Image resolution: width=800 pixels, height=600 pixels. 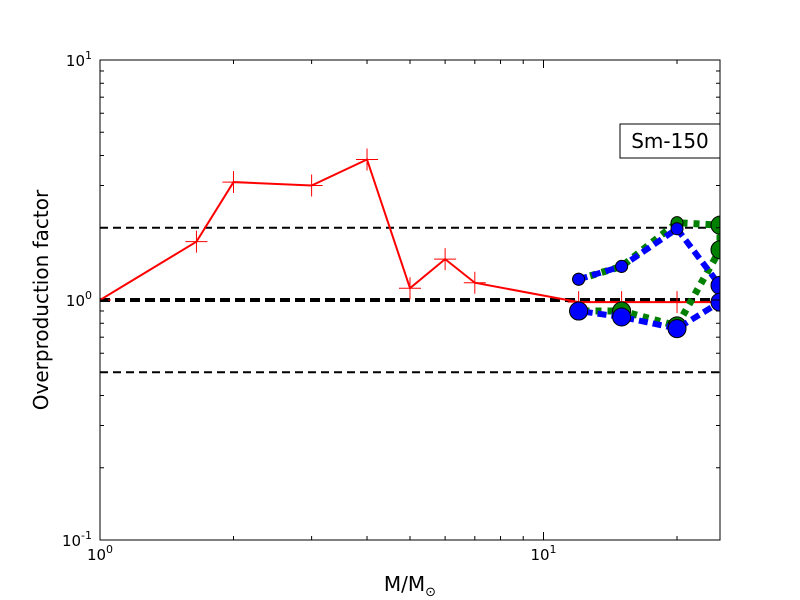 What do you see at coordinates (79, 299) in the screenshot?
I see `y-tick-label: 10⁰` at bounding box center [79, 299].